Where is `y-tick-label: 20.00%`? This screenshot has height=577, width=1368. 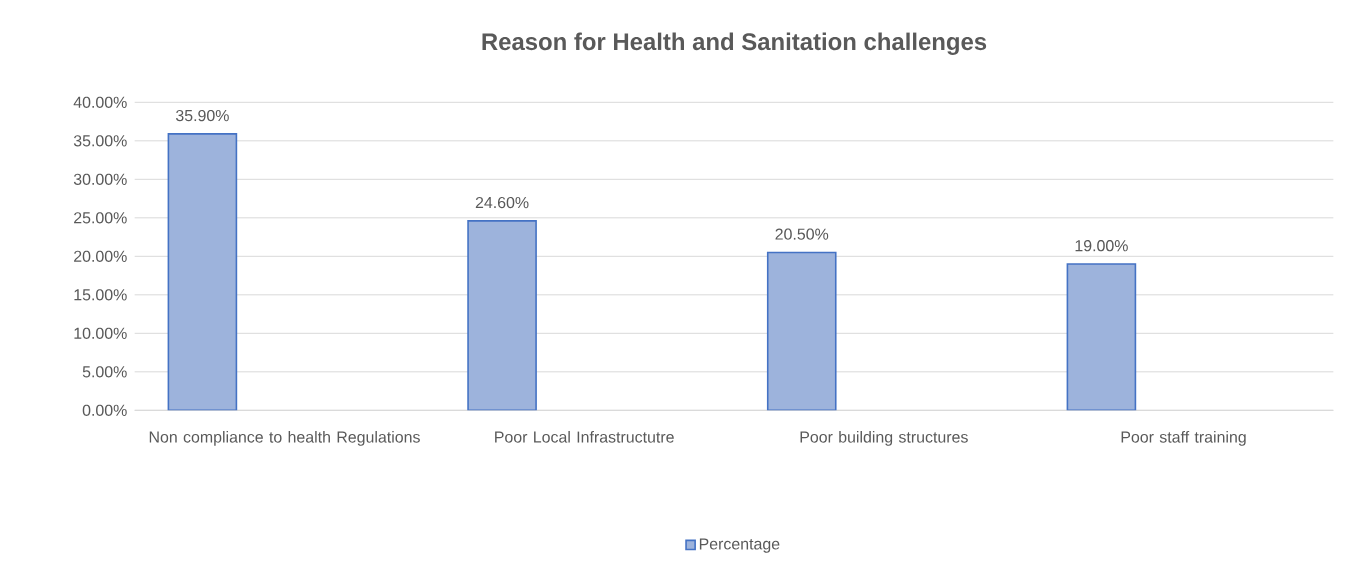
y-tick-label: 20.00% is located at coordinates (100, 256).